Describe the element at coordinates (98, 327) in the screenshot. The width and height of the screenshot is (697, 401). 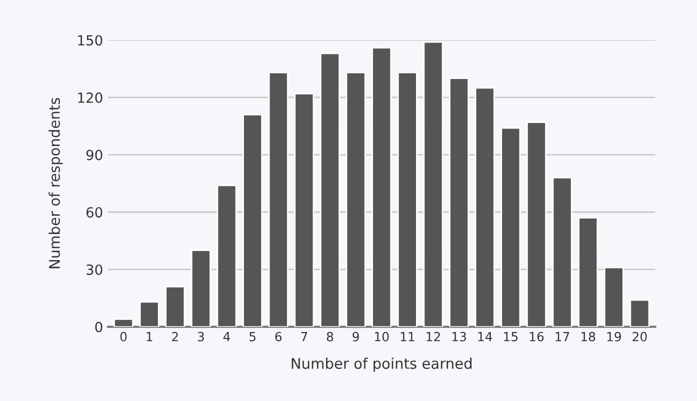
I see `y-tick-label: 0` at that location.